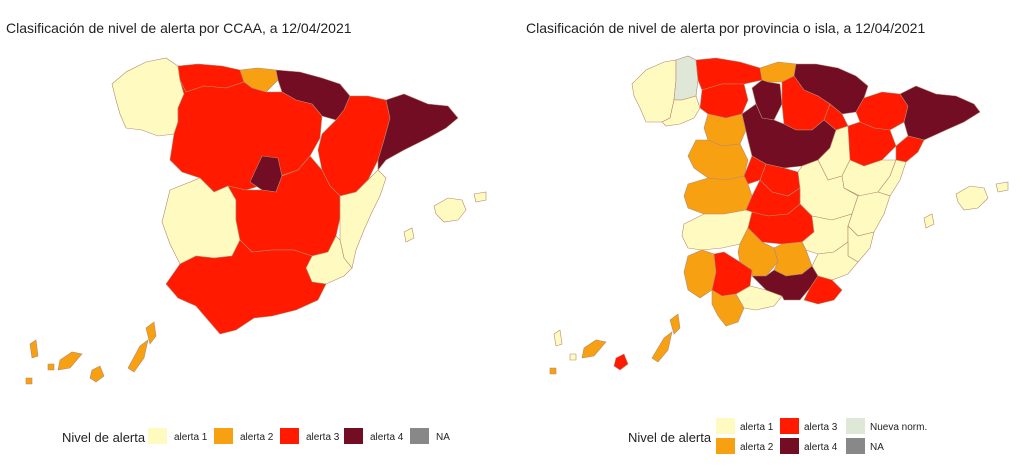 The height and width of the screenshot is (466, 1024). I want to click on province-tarragona, so click(910, 149).